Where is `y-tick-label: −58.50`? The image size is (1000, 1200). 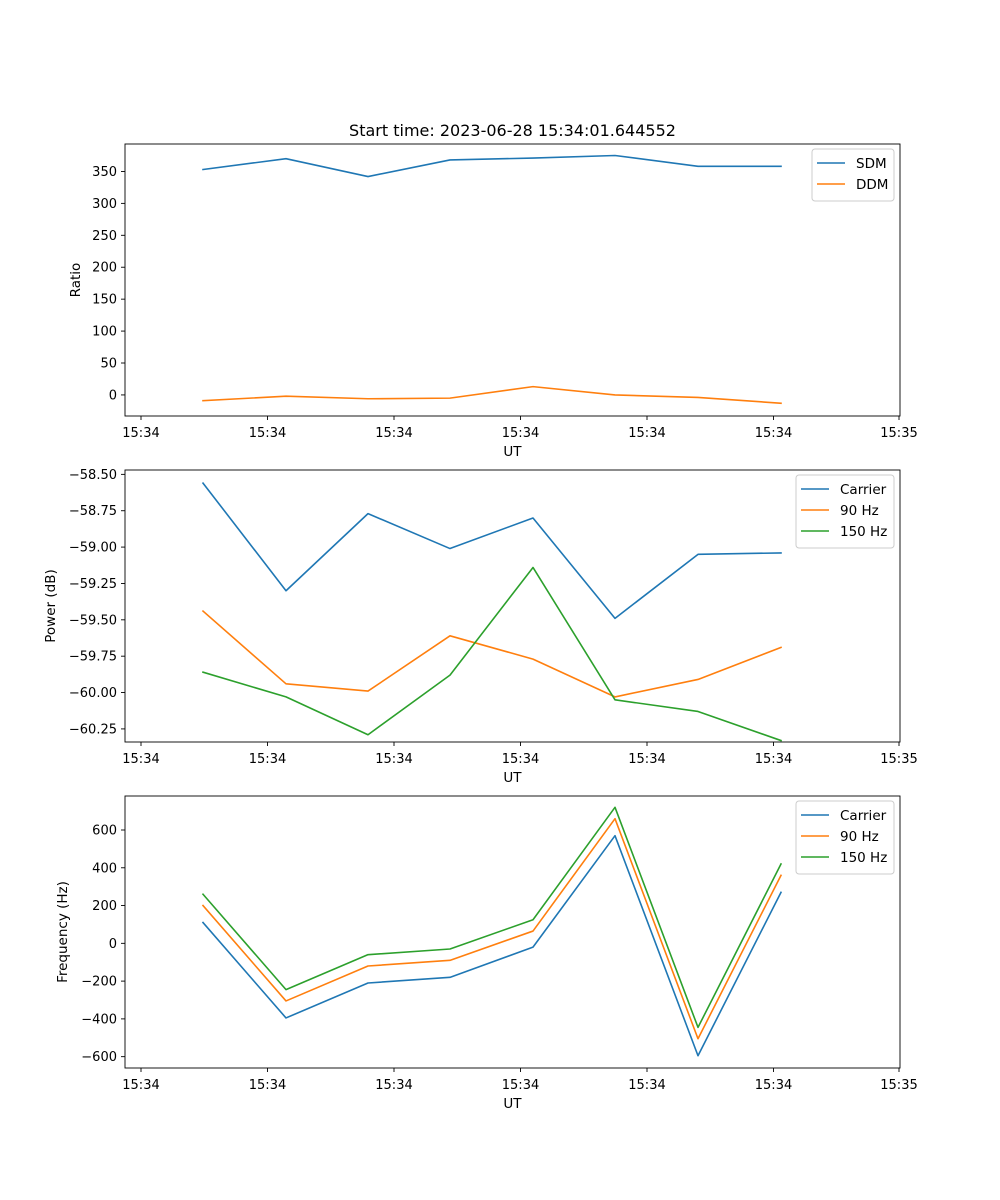
y-tick-label: −58.50 is located at coordinates (93, 475).